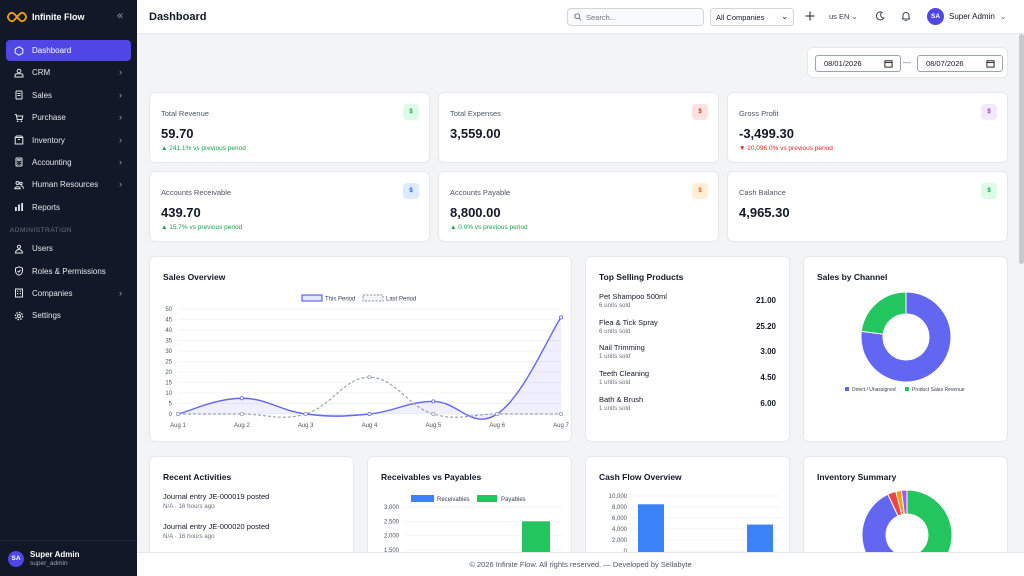 The height and width of the screenshot is (576, 1024). What do you see at coordinates (19, 50) in the screenshot?
I see `hexagon-icon` at bounding box center [19, 50].